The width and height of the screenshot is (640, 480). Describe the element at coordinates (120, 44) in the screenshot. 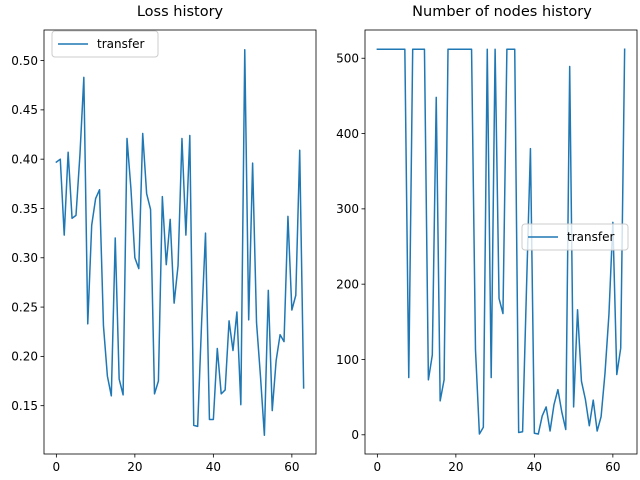

I see `loss-history-legend-label: transfer` at that location.